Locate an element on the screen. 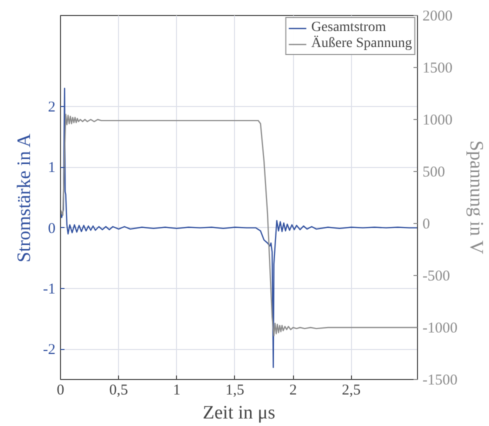  y2-tick-label: 0 is located at coordinates (426, 224).